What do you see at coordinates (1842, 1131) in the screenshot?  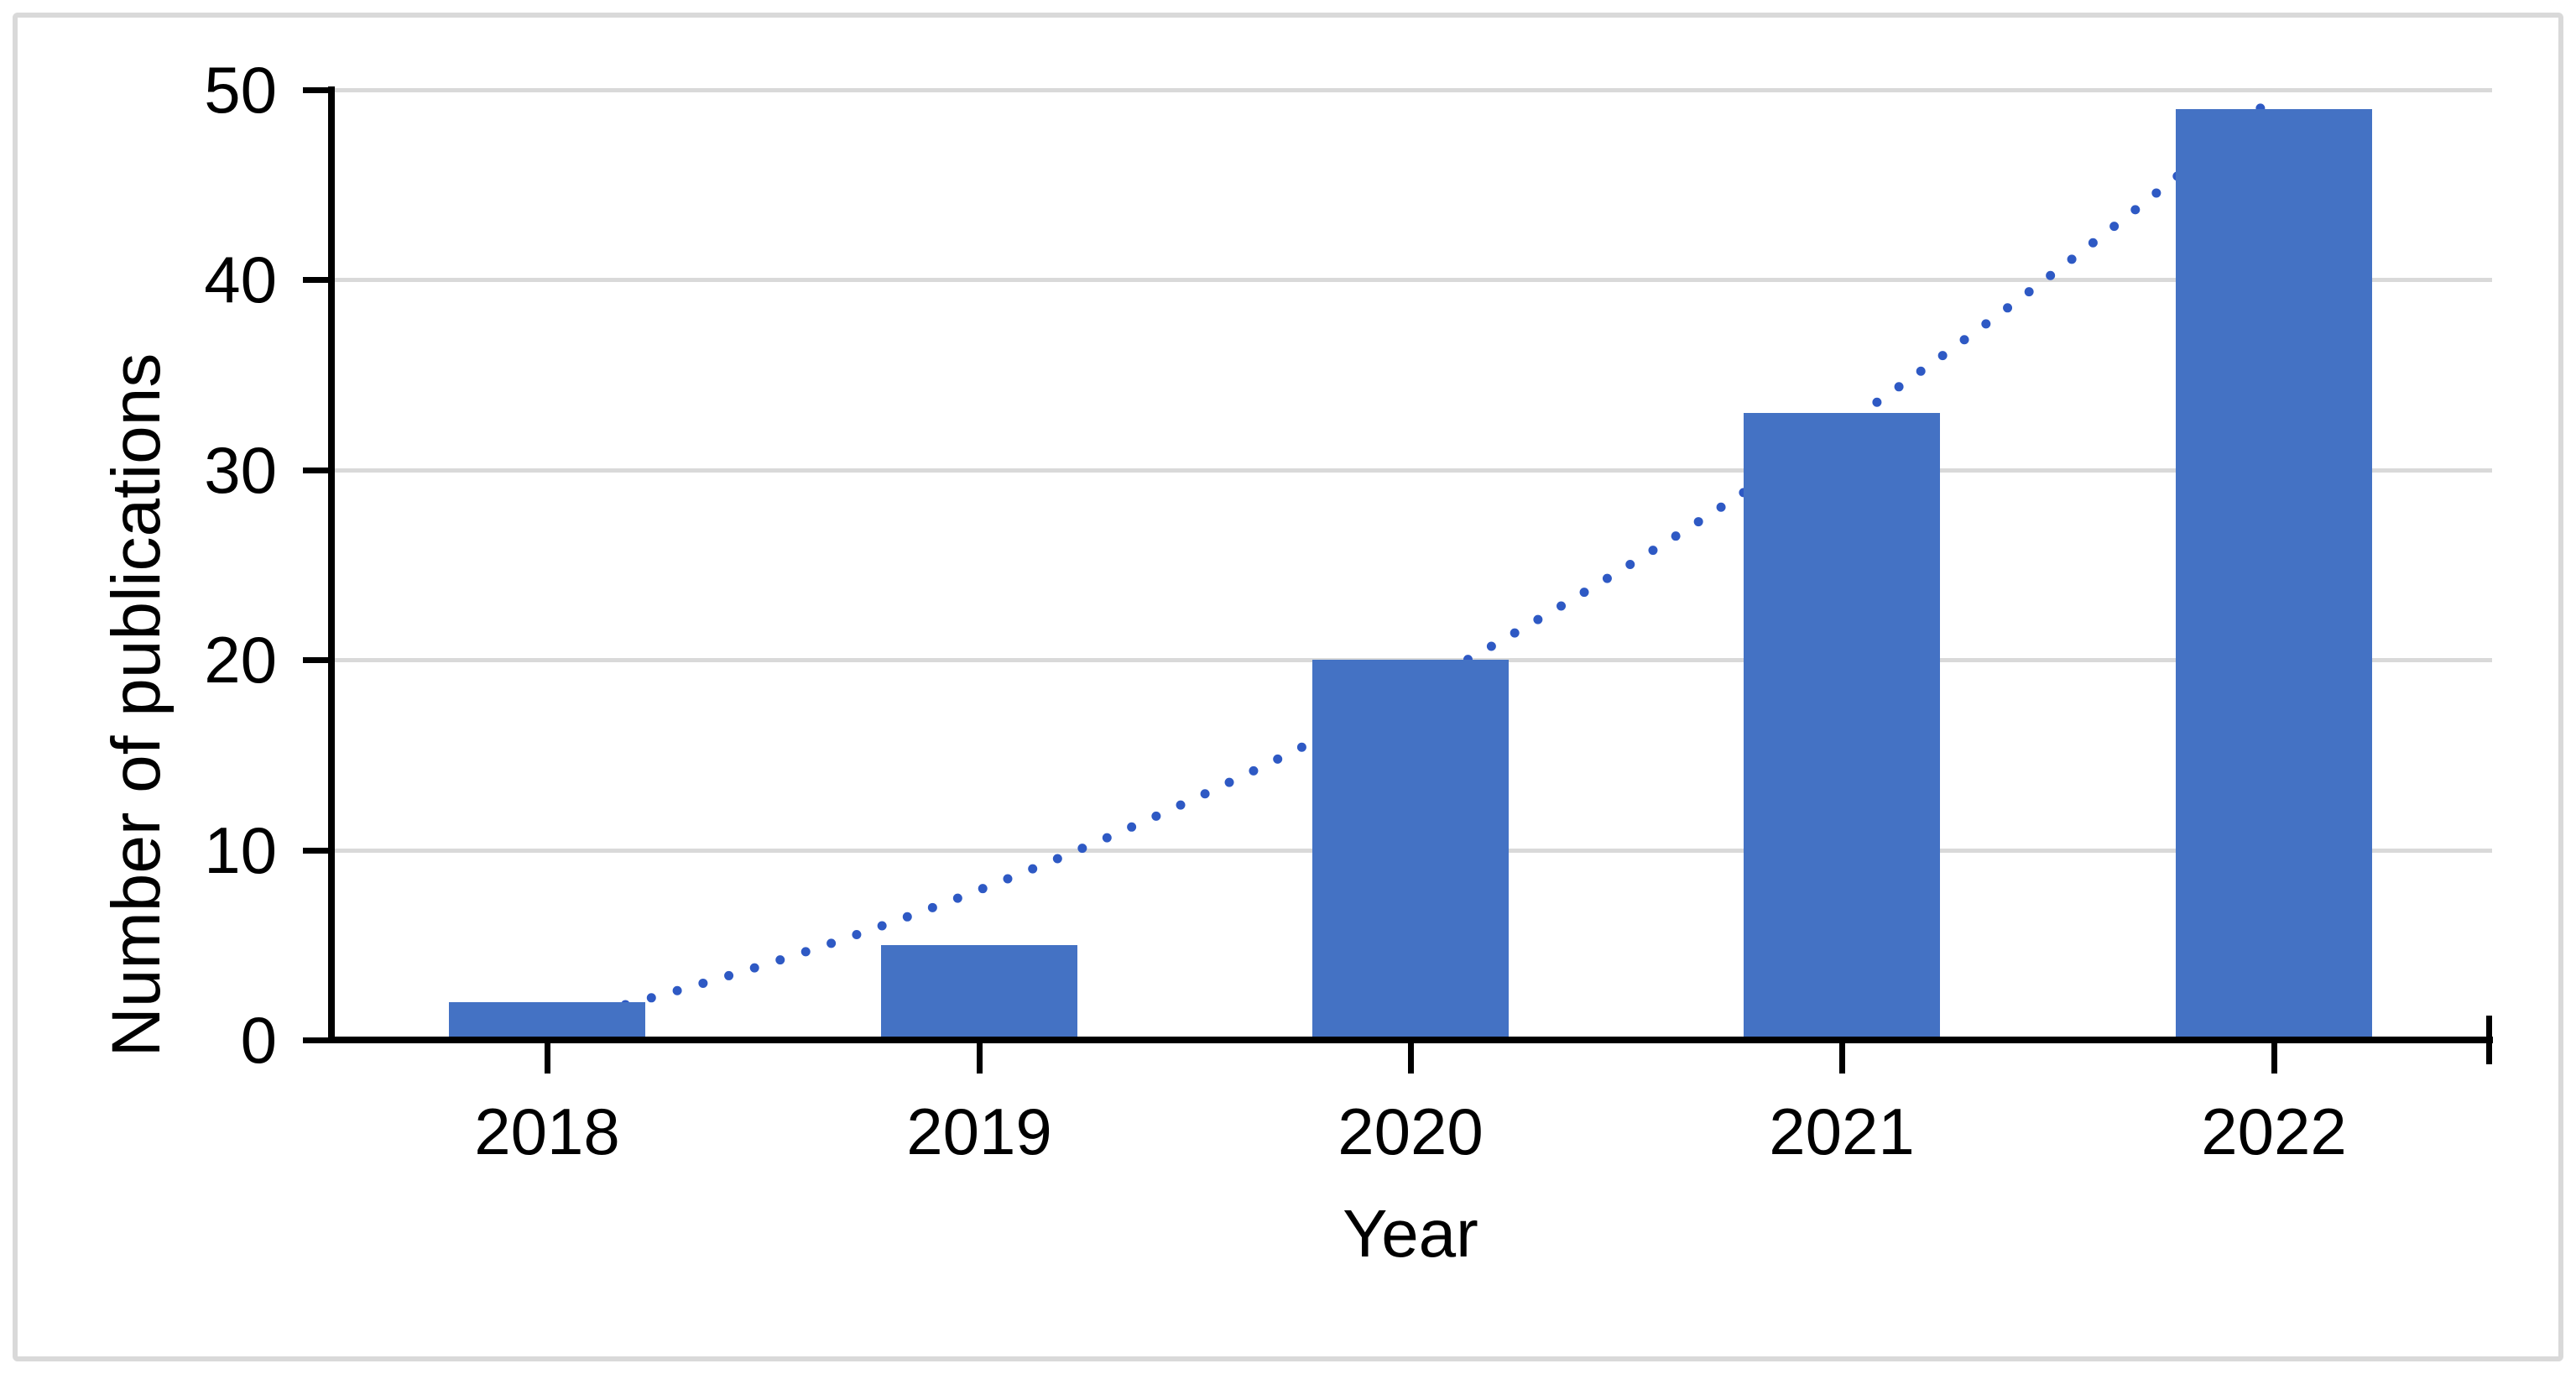 I see `x-tick-label: 2021` at bounding box center [1842, 1131].